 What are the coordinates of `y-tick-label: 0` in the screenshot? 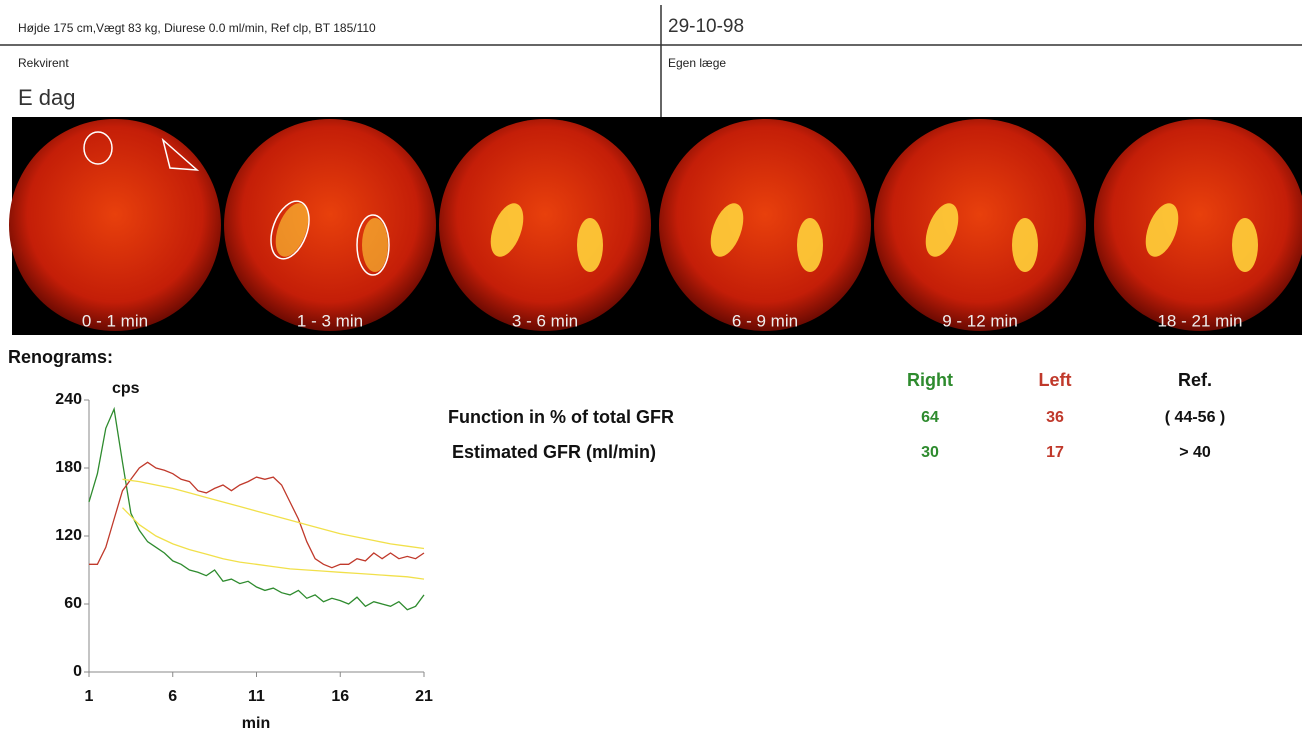 It's located at (77, 671).